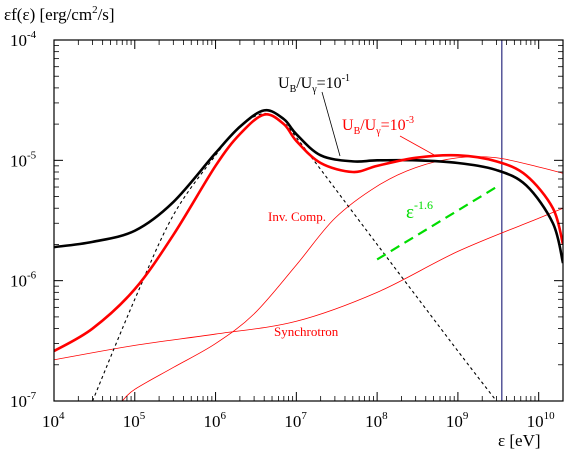 The height and width of the screenshot is (460, 578). I want to click on x-axis-title: ε [eV], so click(519, 440).